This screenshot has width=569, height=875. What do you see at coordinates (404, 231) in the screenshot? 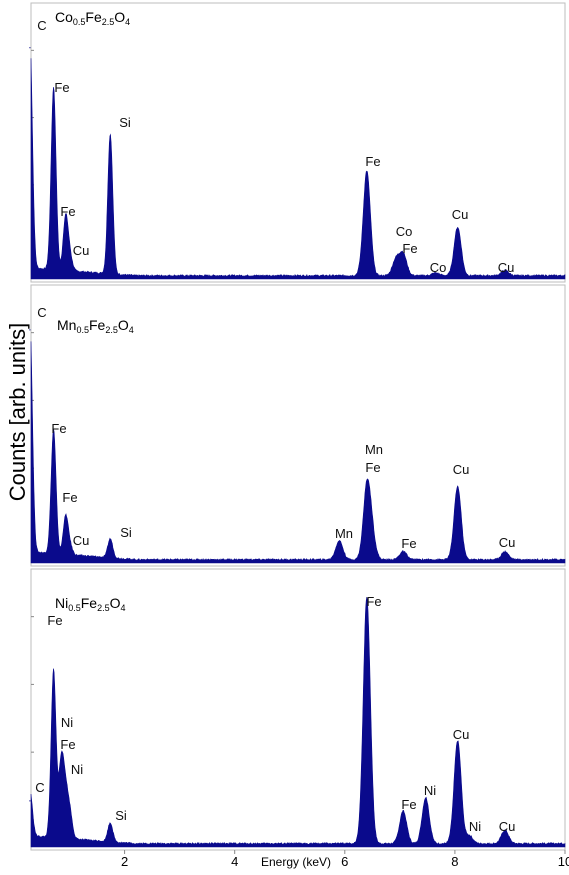
I see `peak-label: Co` at bounding box center [404, 231].